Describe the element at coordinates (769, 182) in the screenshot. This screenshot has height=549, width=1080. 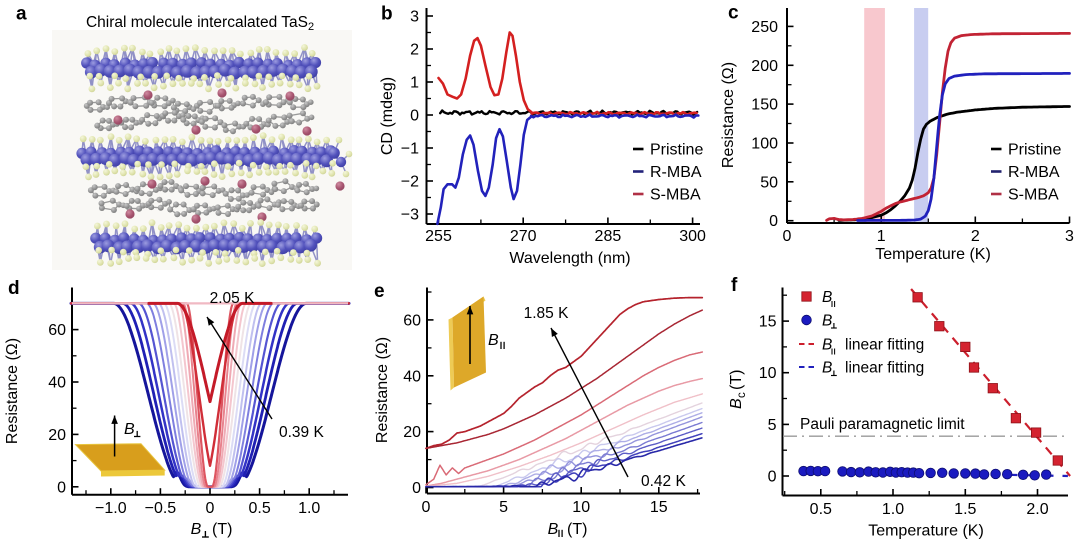
I see `svg-text: 50` at that location.